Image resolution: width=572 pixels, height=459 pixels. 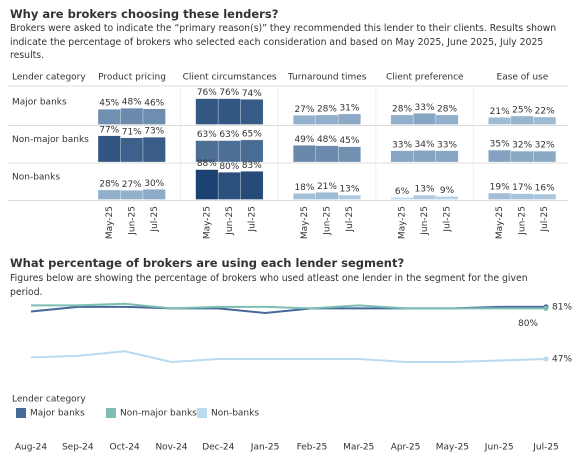 What do you see at coordinates (528, 324) in the screenshot?
I see `end-label: 80%` at bounding box center [528, 324].